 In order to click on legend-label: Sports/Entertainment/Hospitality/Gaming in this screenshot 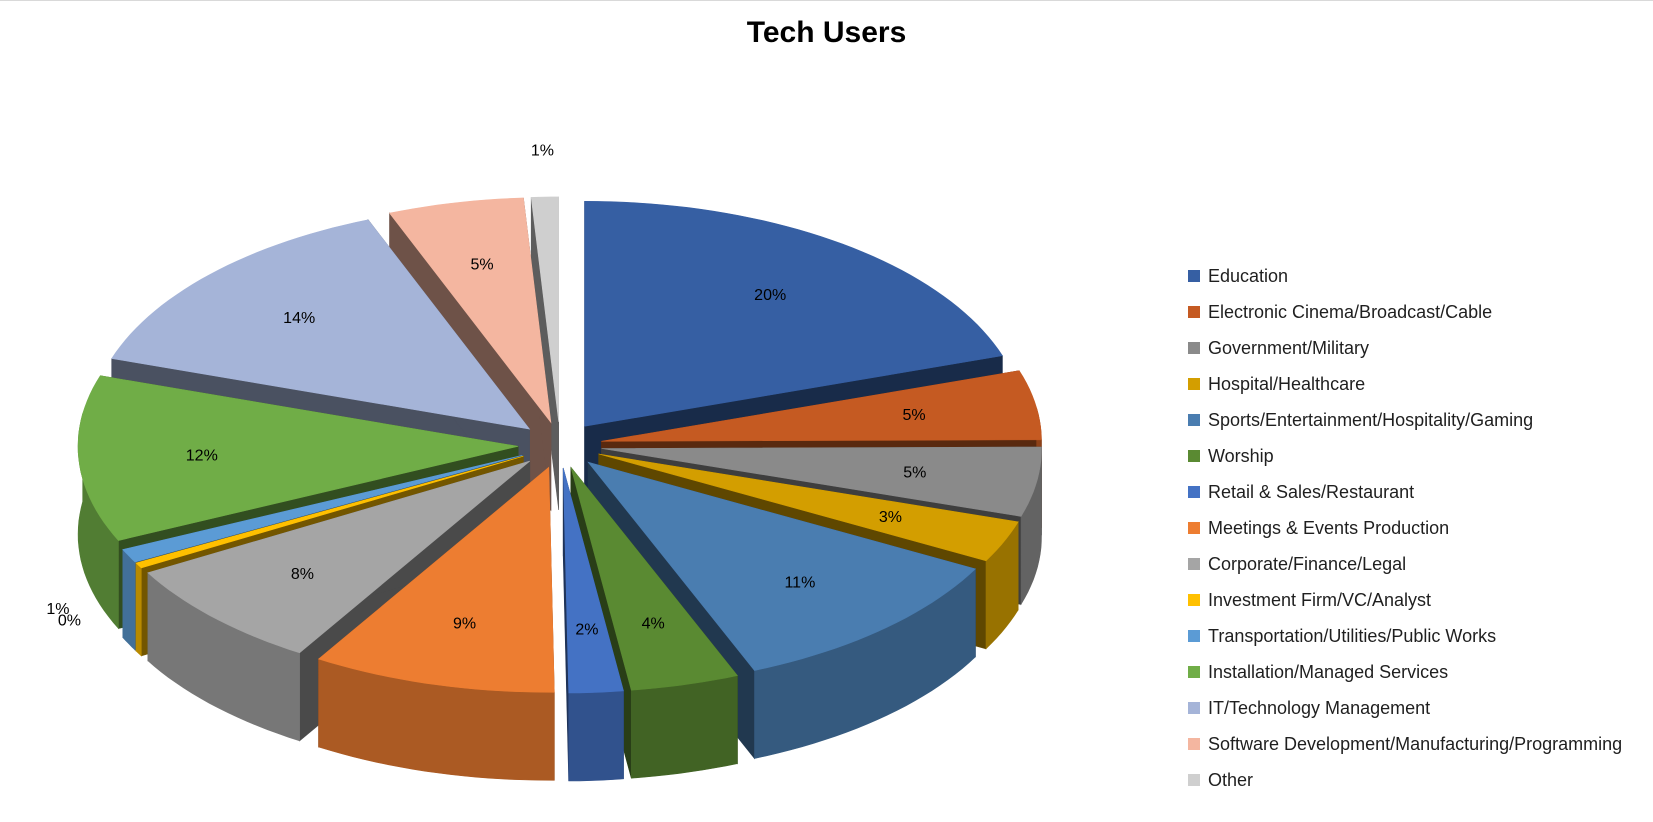, I will do `click(1371, 419)`.